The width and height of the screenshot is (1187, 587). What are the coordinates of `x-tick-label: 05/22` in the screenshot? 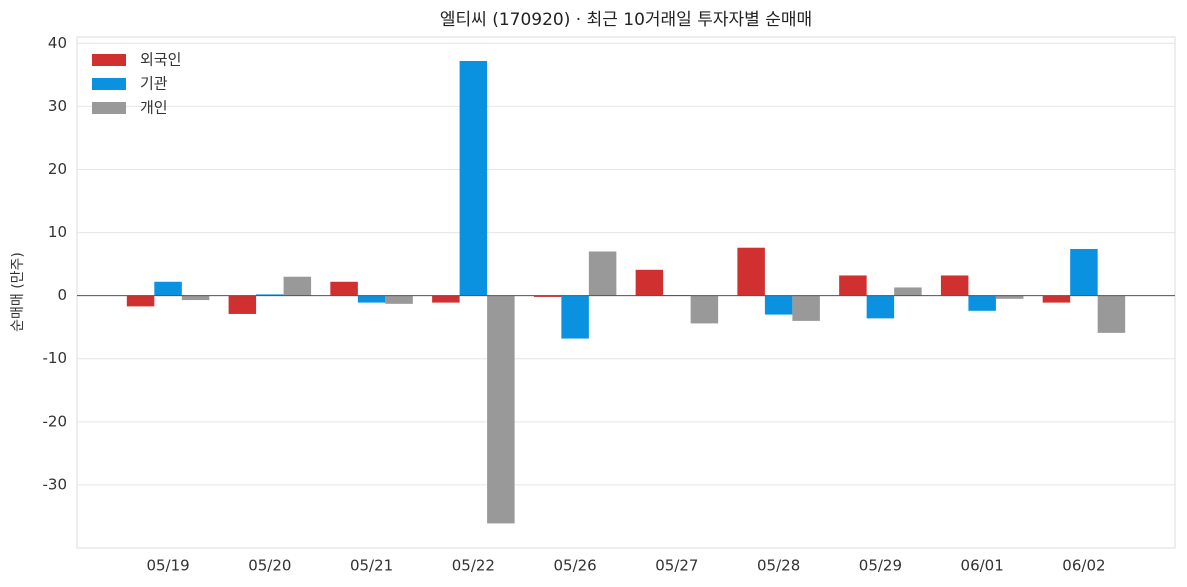 It's located at (473, 566).